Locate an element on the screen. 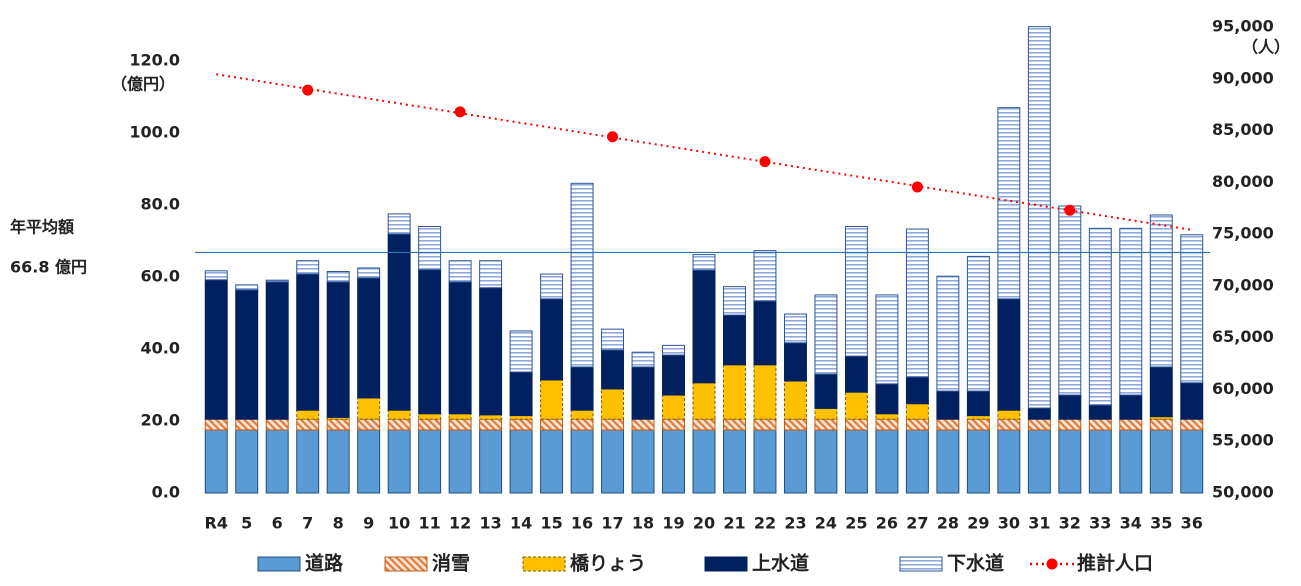  average-name: 年平均額 is located at coordinates (42, 227).